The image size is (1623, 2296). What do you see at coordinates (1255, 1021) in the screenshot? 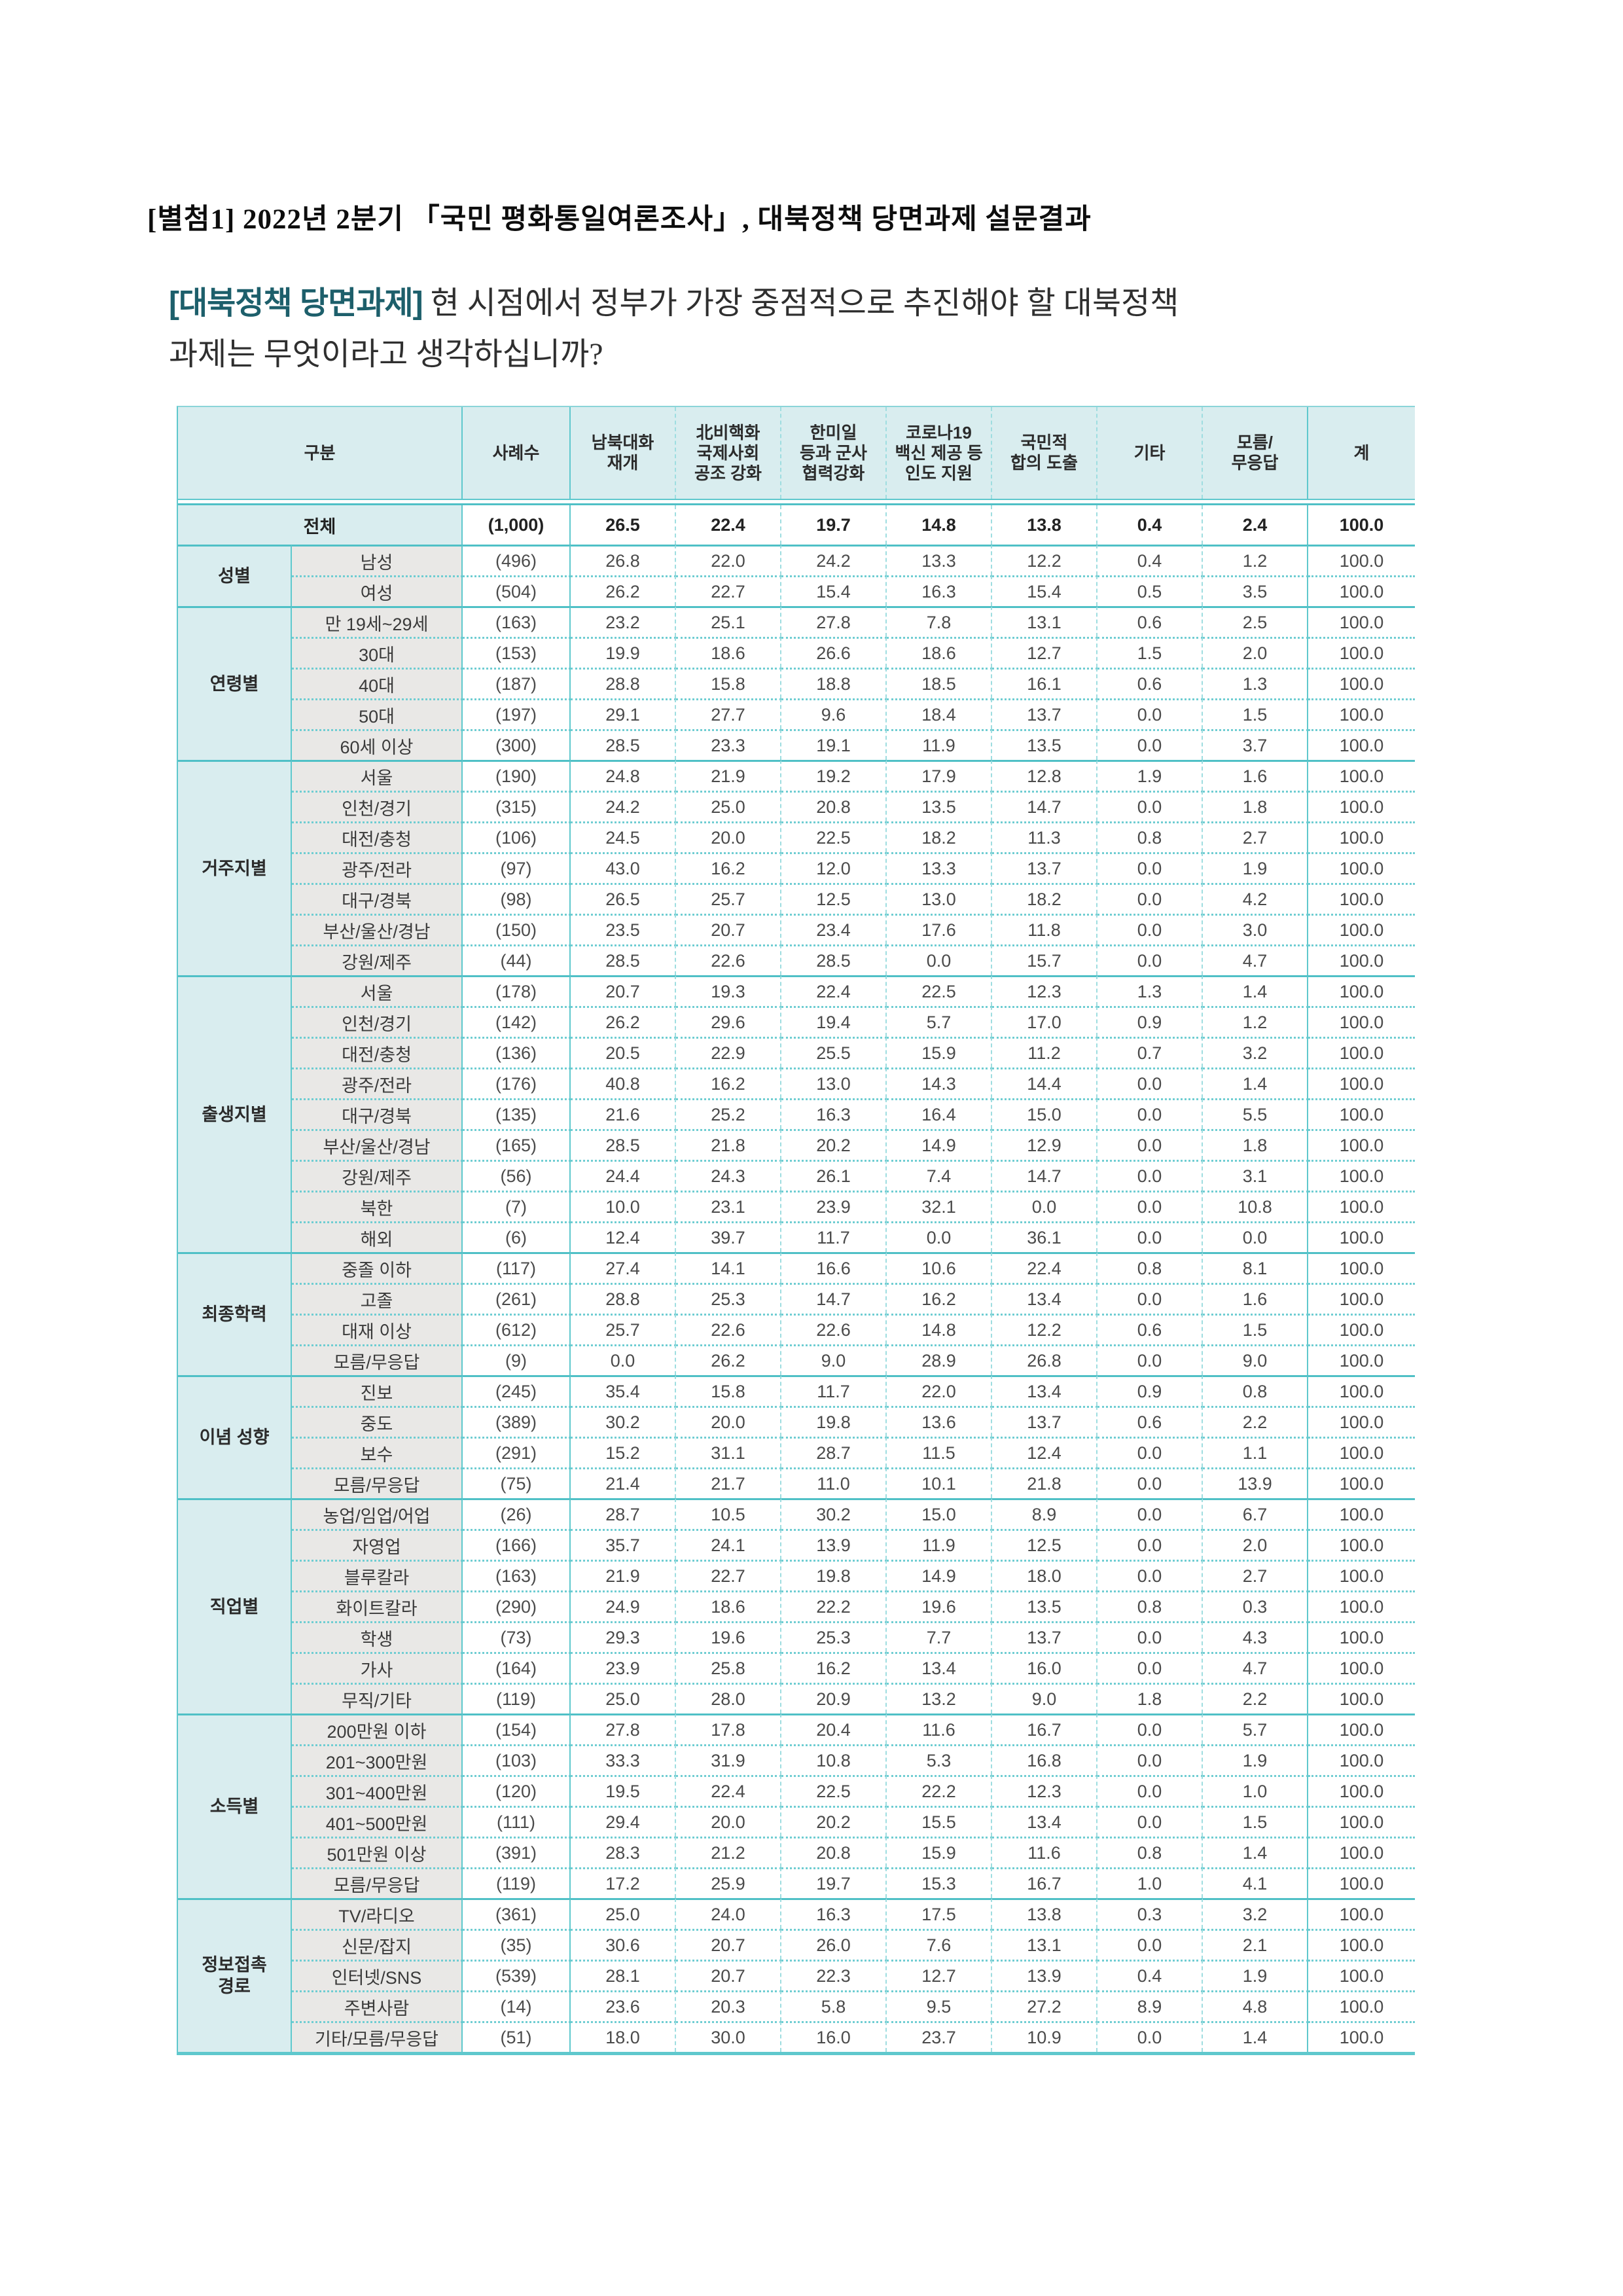
I see `row-value: 1.2` at bounding box center [1255, 1021].